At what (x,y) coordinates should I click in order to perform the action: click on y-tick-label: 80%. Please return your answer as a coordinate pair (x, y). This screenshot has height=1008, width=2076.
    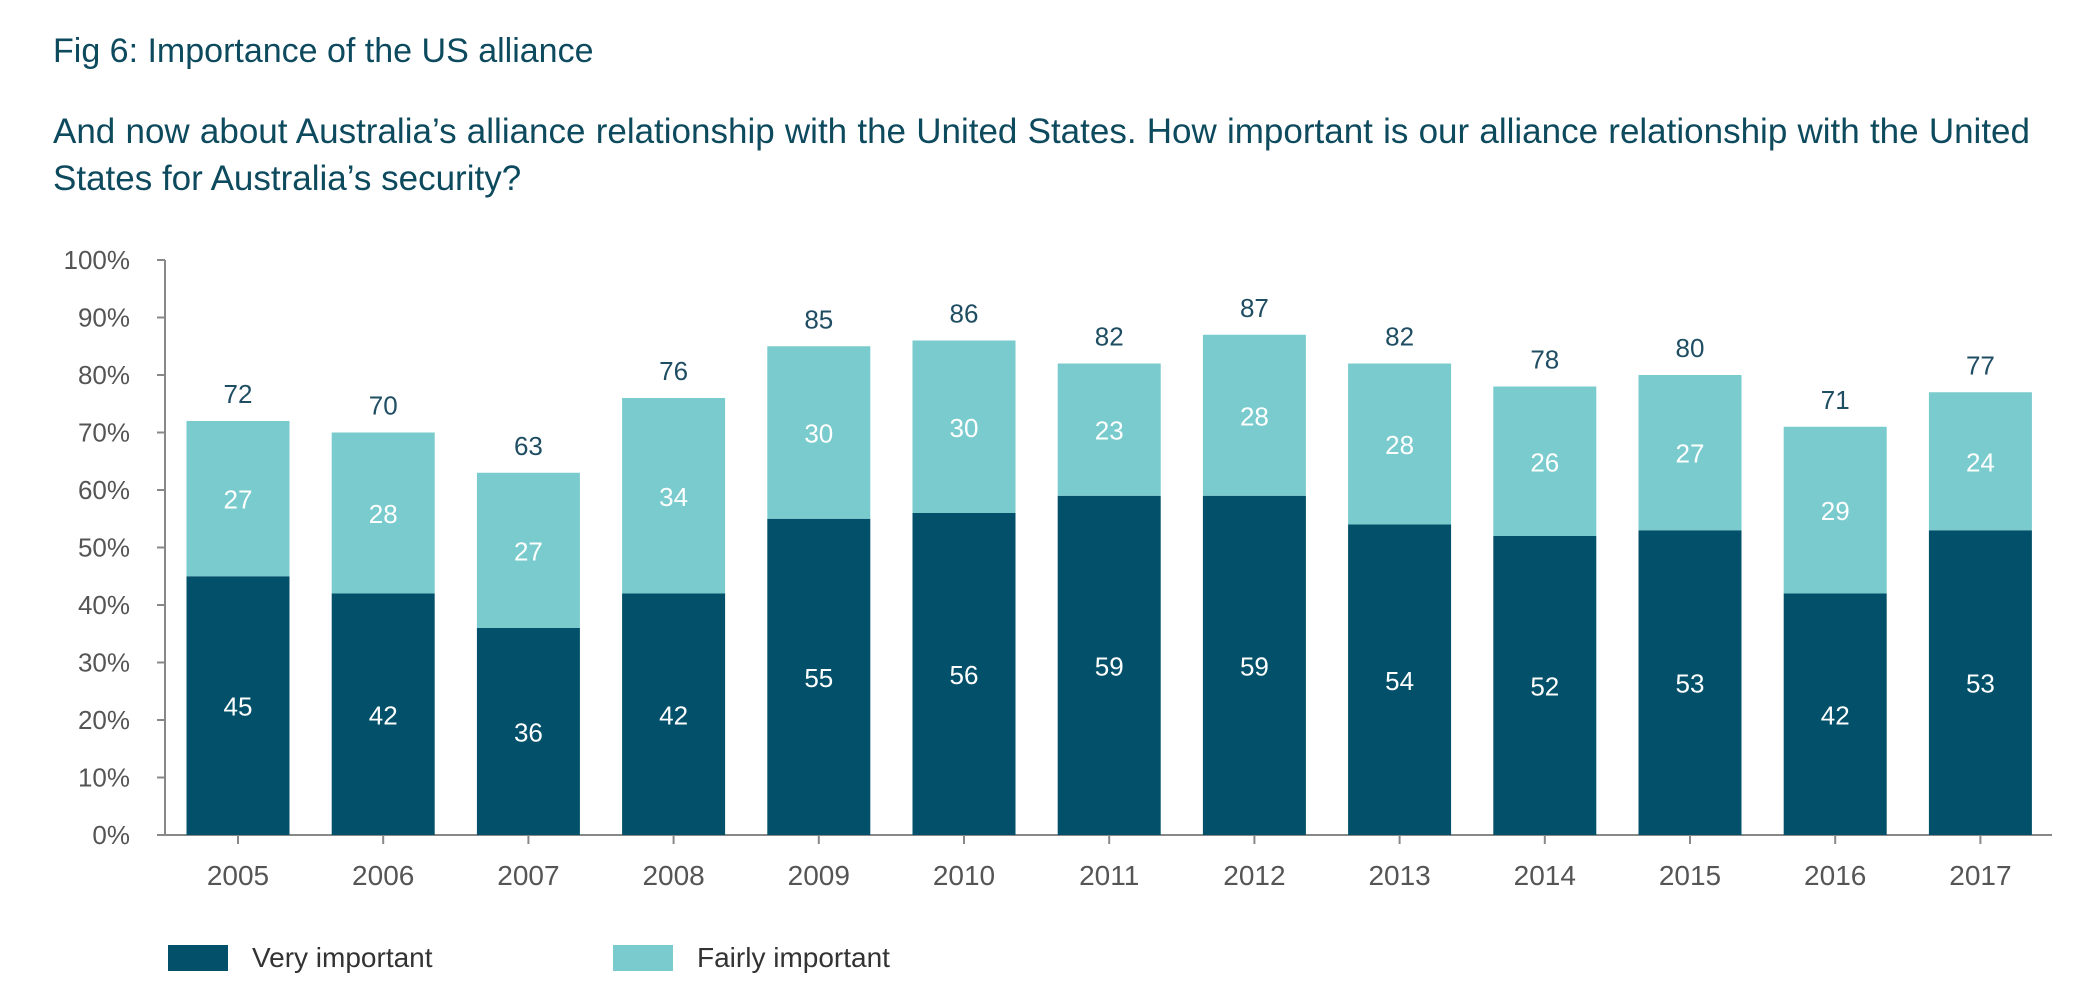
    Looking at the image, I should click on (104, 375).